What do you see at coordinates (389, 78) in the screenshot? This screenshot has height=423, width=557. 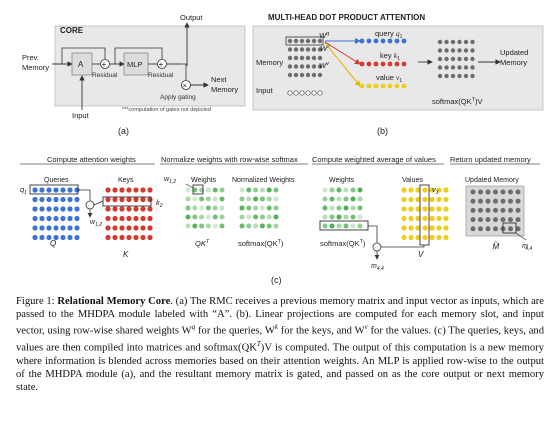 I see `value-label: value v1` at bounding box center [389, 78].